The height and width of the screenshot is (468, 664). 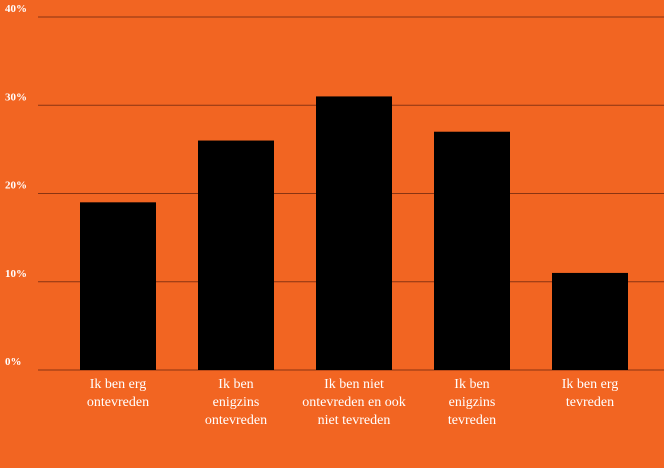 I want to click on x-tick-label: Ik ben erg tevreden, so click(x=590, y=393).